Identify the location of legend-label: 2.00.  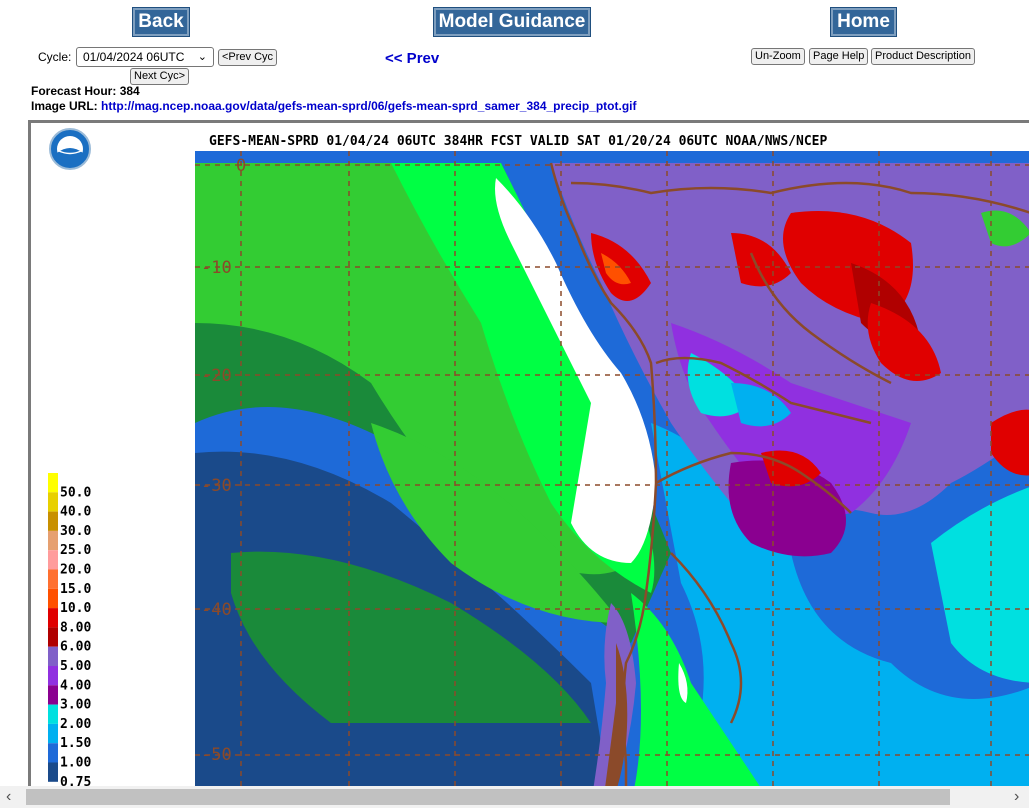
(75, 724).